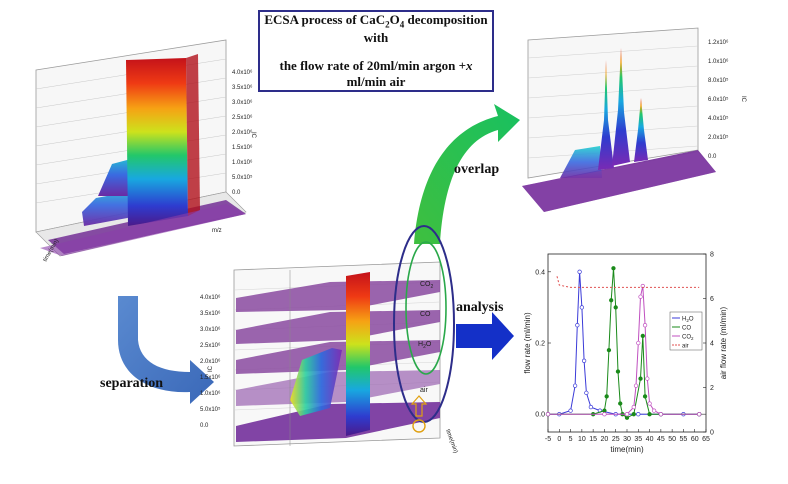 The width and height of the screenshot is (788, 484). I want to click on chart-y-tick-label: 0.0, so click(540, 415).